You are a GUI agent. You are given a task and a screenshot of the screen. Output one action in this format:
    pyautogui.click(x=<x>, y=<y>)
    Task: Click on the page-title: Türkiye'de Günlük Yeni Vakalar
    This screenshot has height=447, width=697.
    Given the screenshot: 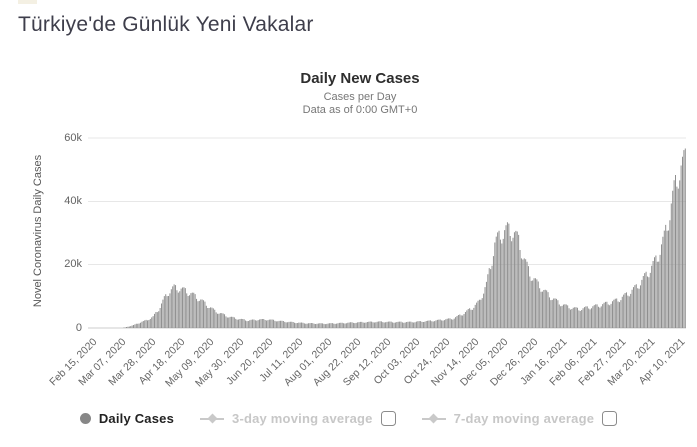 What is the action you would take?
    pyautogui.click(x=166, y=24)
    